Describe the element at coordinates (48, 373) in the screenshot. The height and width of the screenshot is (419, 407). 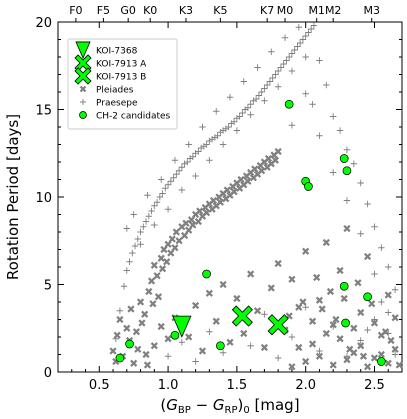
I see `y-tick-label: 0` at that location.